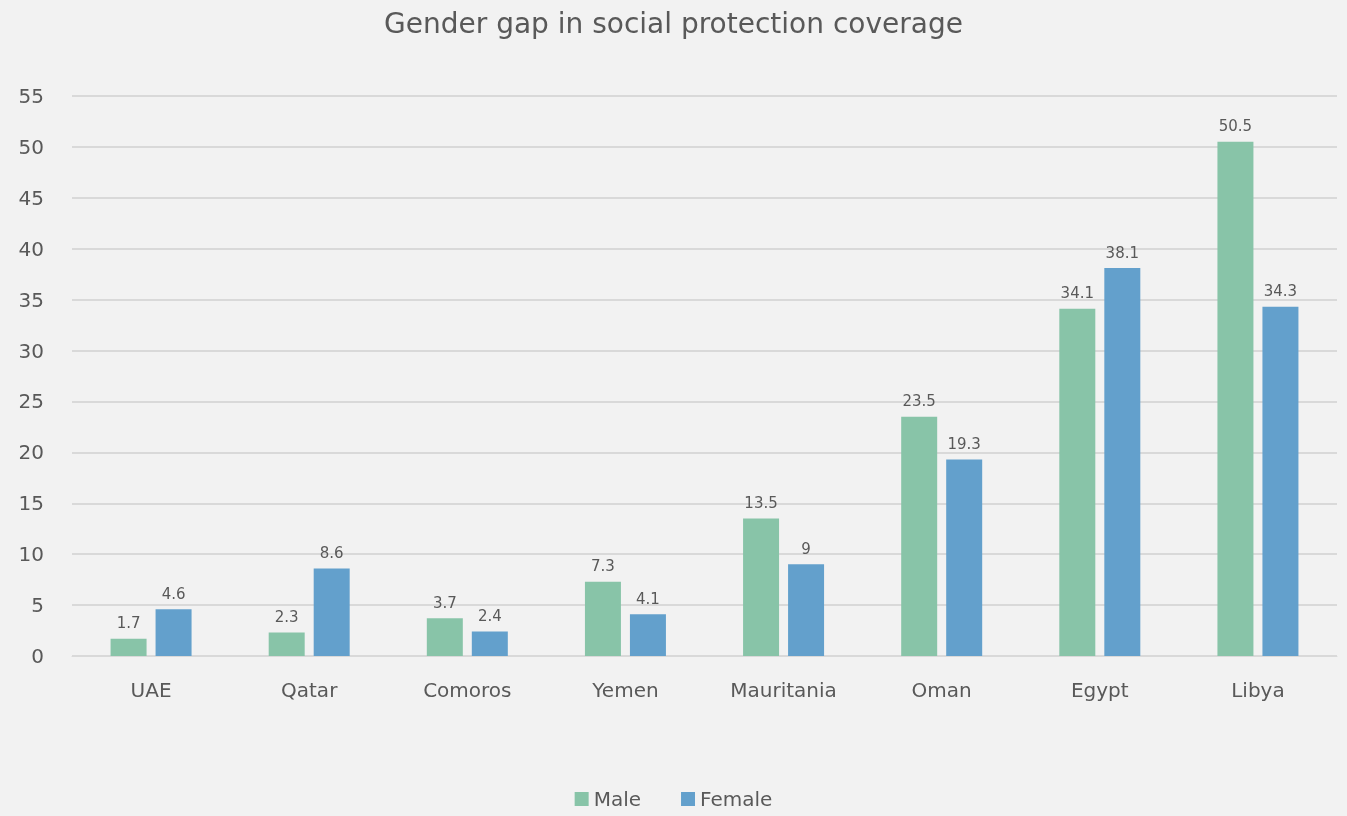 The width and height of the screenshot is (1347, 816). I want to click on x-tick-label: Oman, so click(941, 690).